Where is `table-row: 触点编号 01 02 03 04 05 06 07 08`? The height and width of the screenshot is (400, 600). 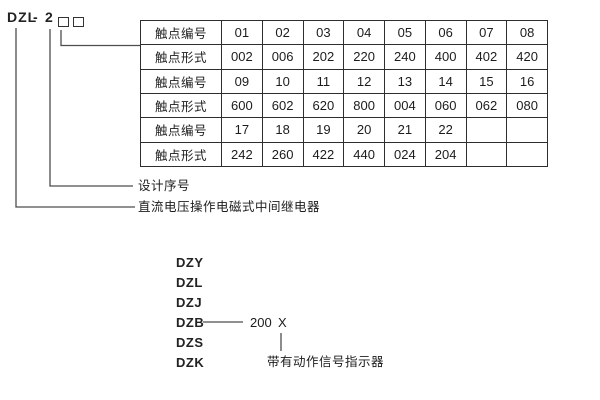
table-row: 触点编号 01 02 03 04 05 06 07 08 is located at coordinates (344, 32).